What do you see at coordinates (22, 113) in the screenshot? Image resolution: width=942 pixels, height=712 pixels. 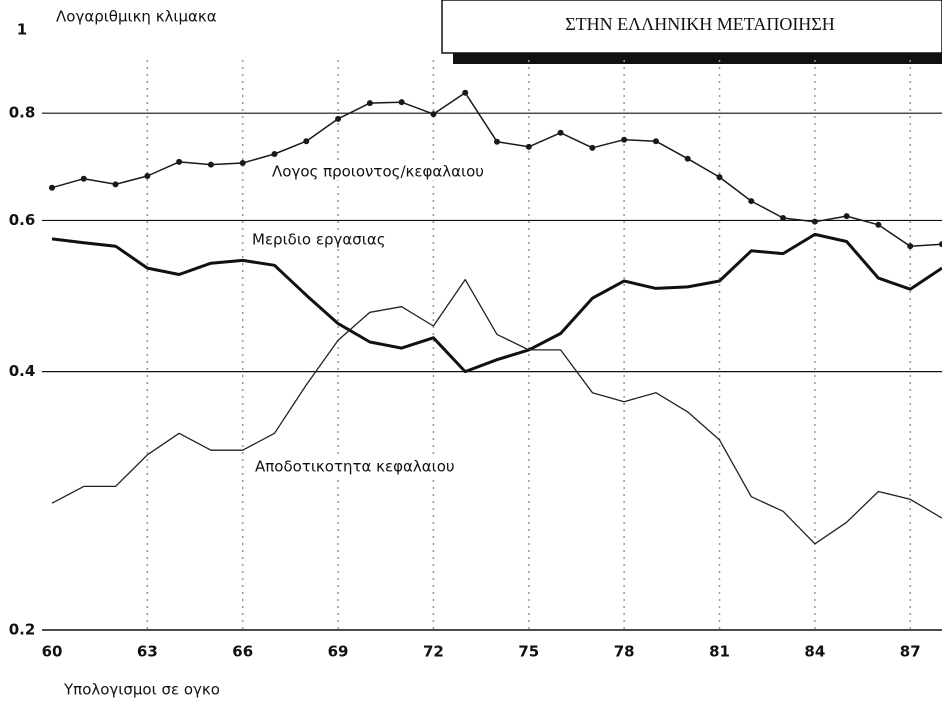 I see `y-tick-label: 0.8` at bounding box center [22, 113].